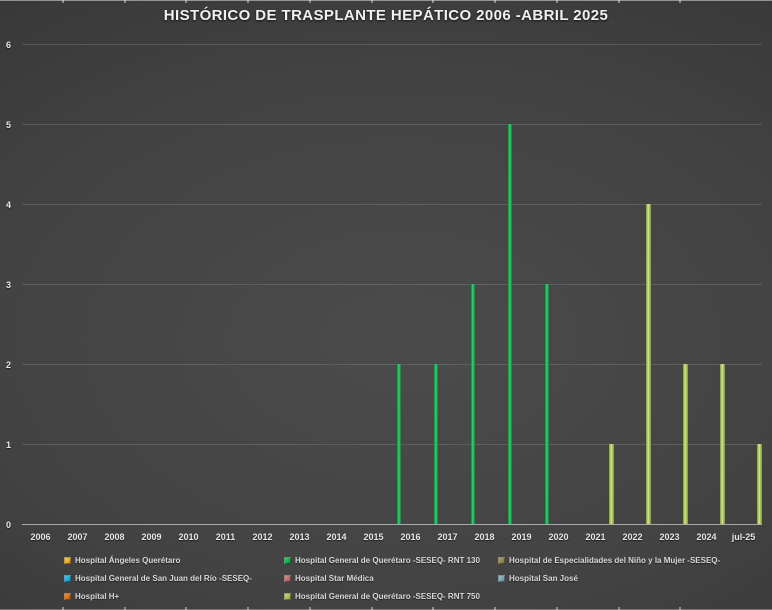  Describe the element at coordinates (9, 285) in the screenshot. I see `y-tick-label: 3` at that location.